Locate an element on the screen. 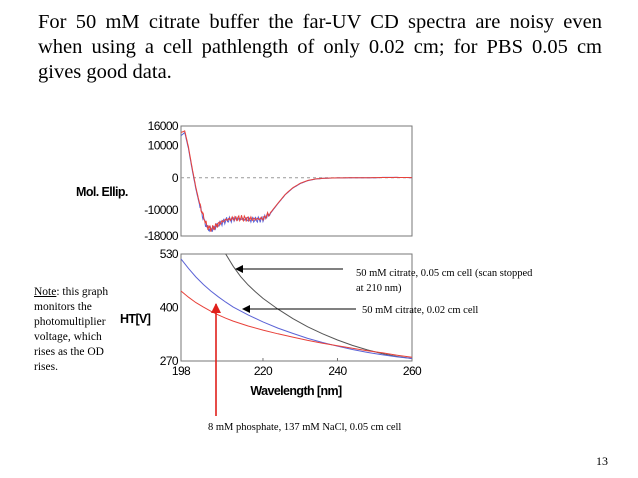  cd-plot-frame is located at coordinates (296, 181).